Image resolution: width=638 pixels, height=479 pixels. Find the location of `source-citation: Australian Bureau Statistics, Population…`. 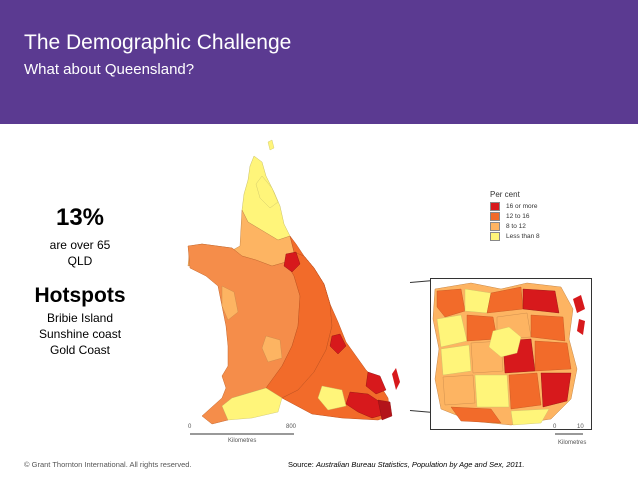

source-citation: Australian Bureau Statistics, Population… is located at coordinates (420, 464).